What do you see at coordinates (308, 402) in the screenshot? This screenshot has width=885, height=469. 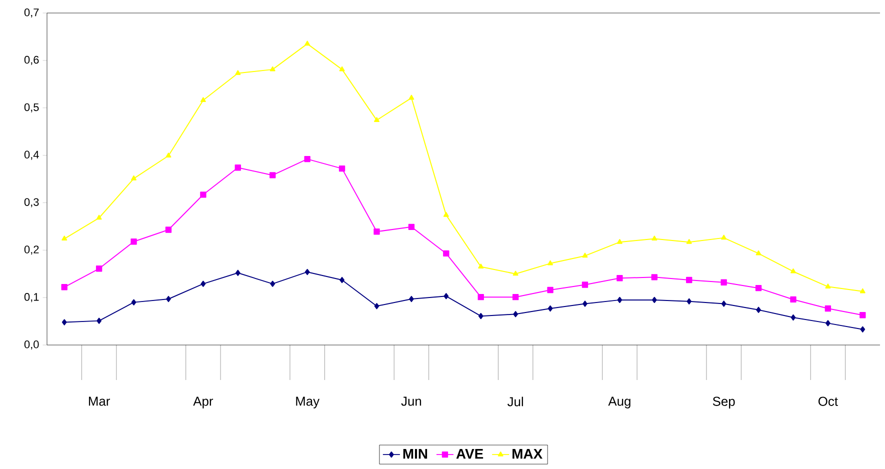 I see `x-tick-label: May` at bounding box center [308, 402].